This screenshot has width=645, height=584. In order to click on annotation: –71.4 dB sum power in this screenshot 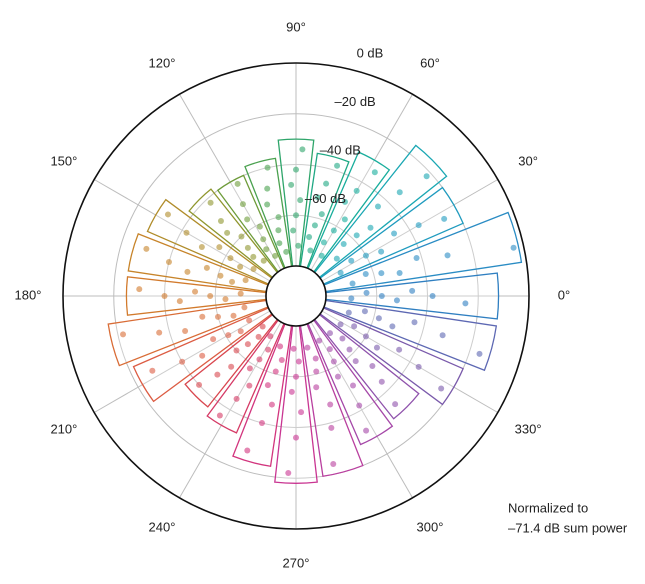, I will do `click(568, 527)`.